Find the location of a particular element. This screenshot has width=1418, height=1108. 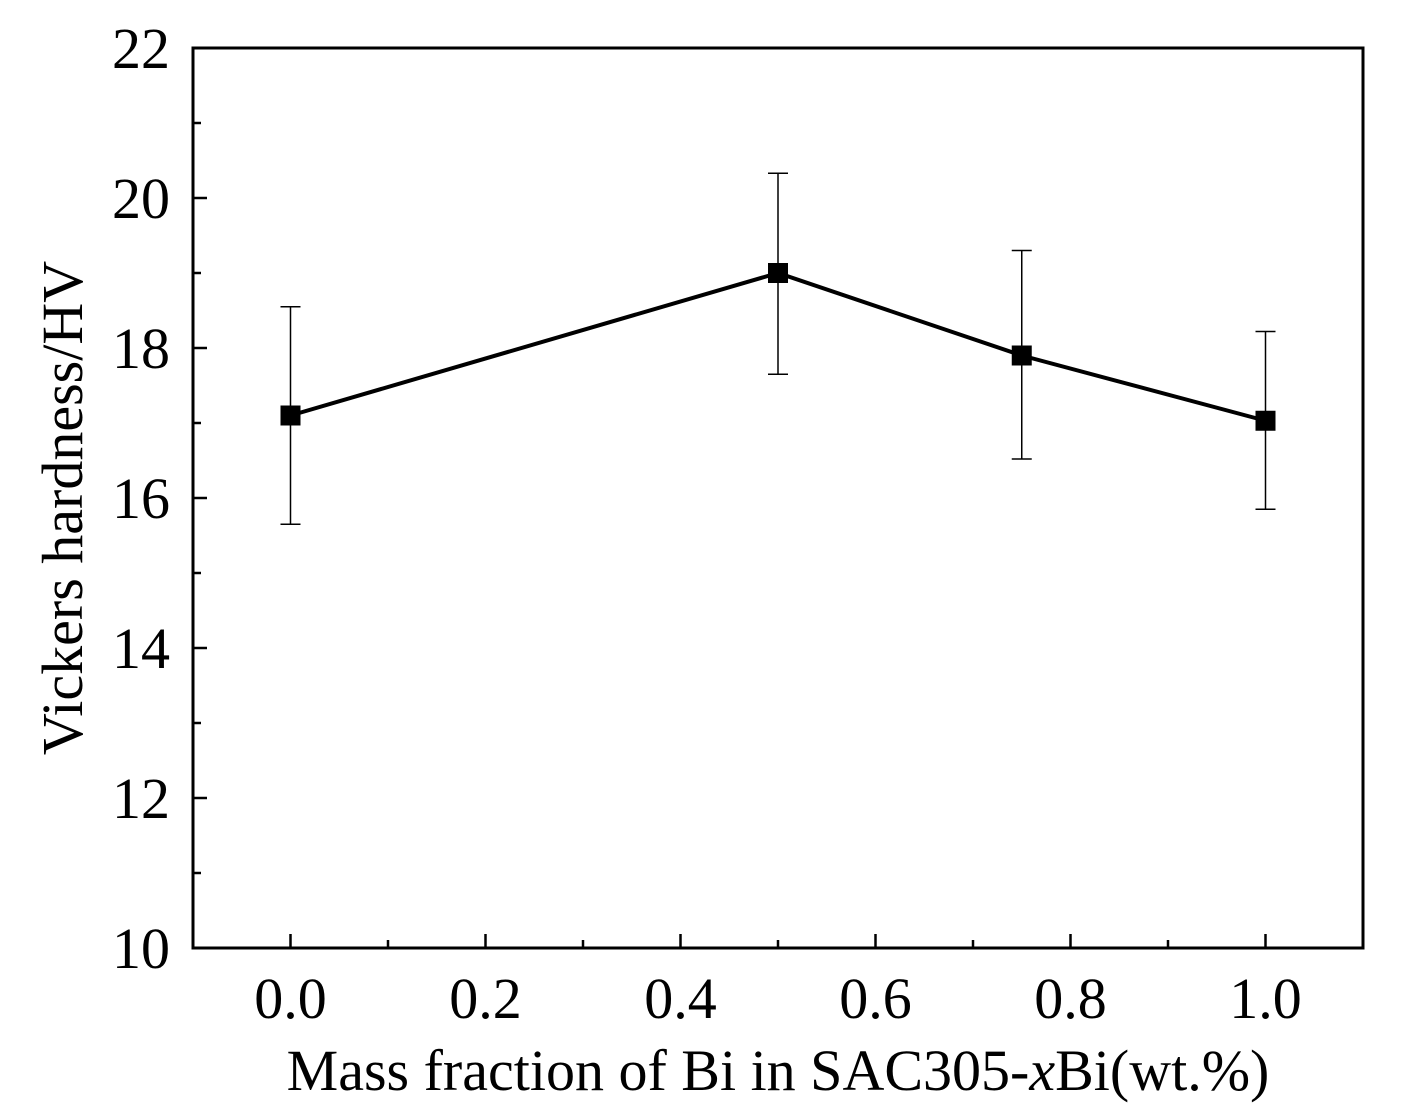

y-tick-label: 10 is located at coordinates (141, 948).